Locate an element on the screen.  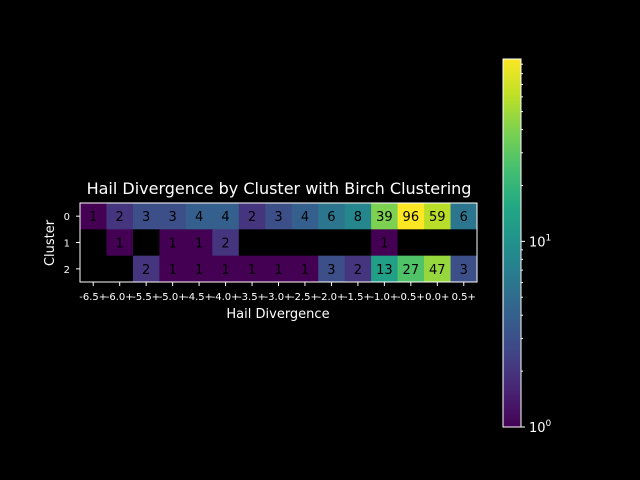
cell-value-label: 96 is located at coordinates (411, 217).